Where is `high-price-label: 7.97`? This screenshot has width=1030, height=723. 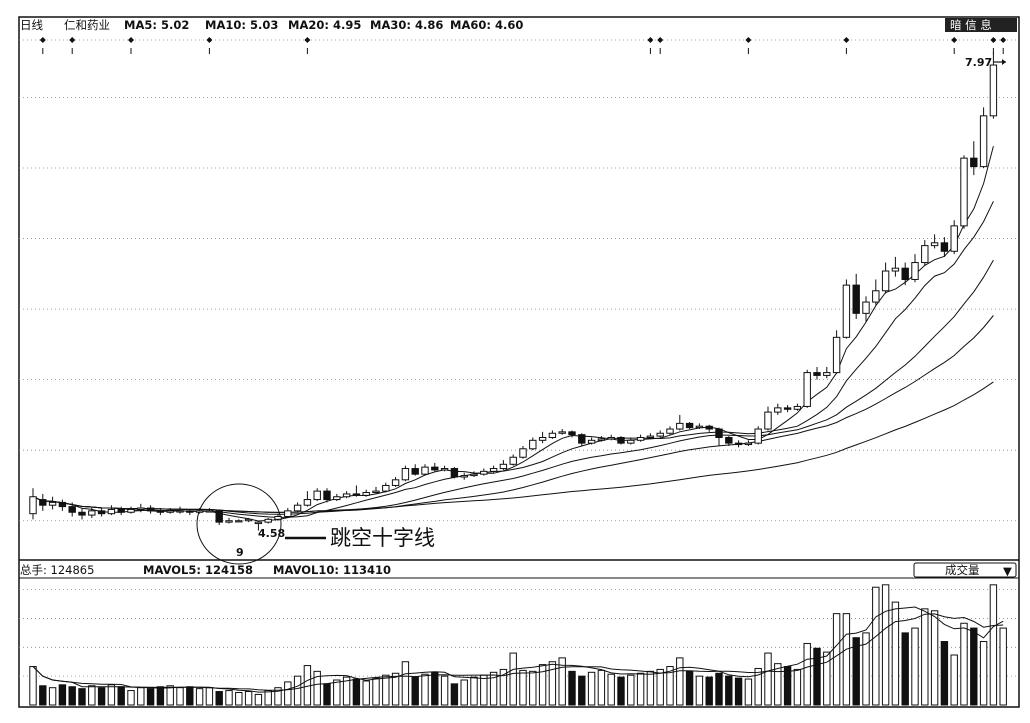 high-price-label: 7.97 is located at coordinates (978, 62).